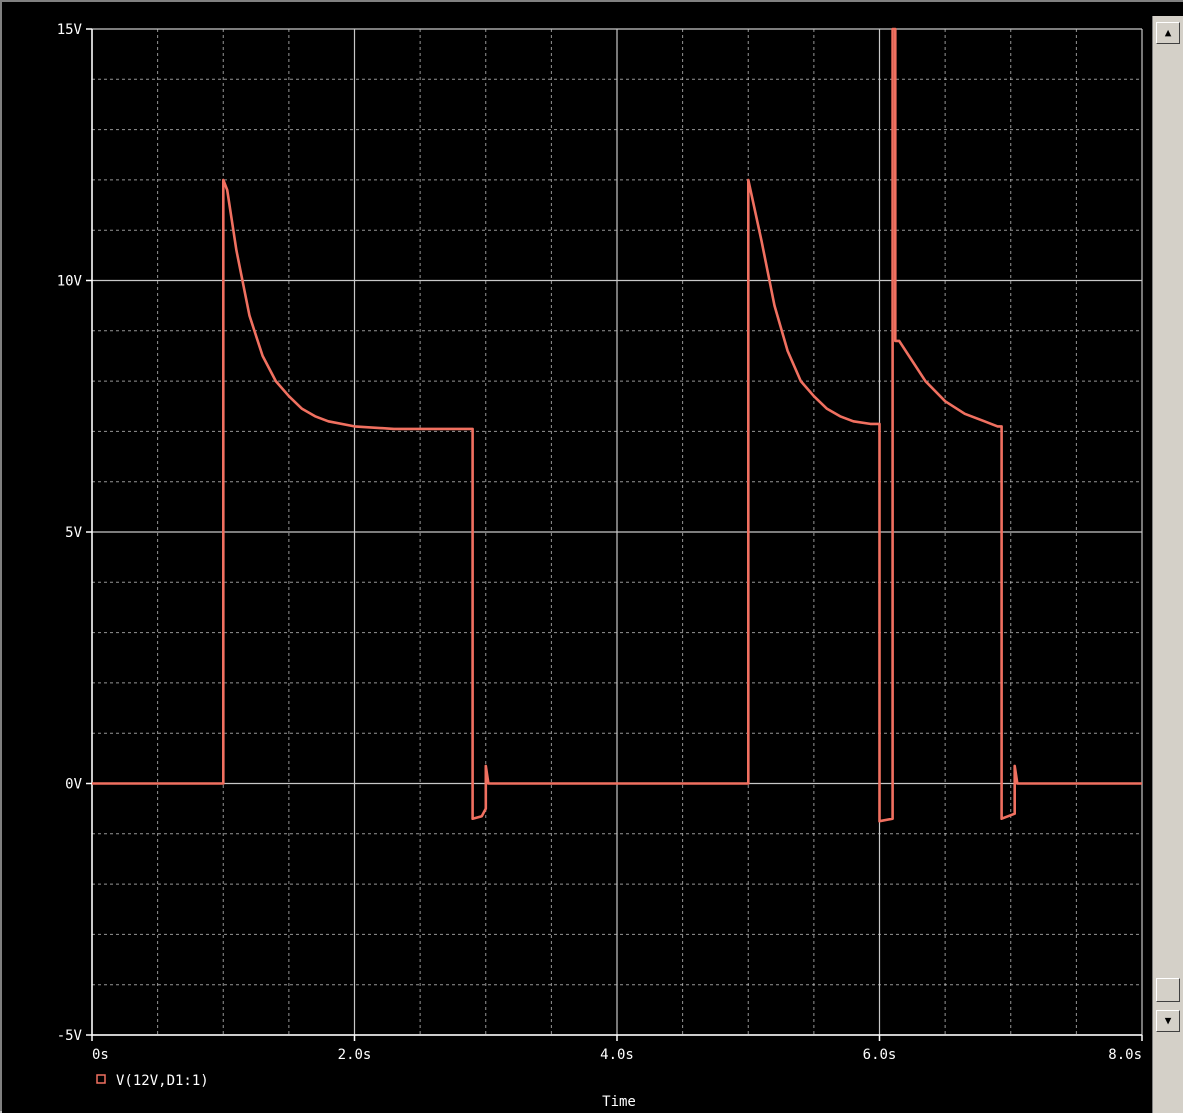 The height and width of the screenshot is (1113, 1183). Describe the element at coordinates (1168, 1021) in the screenshot. I see `scroll-down-icon: ▼` at that location.